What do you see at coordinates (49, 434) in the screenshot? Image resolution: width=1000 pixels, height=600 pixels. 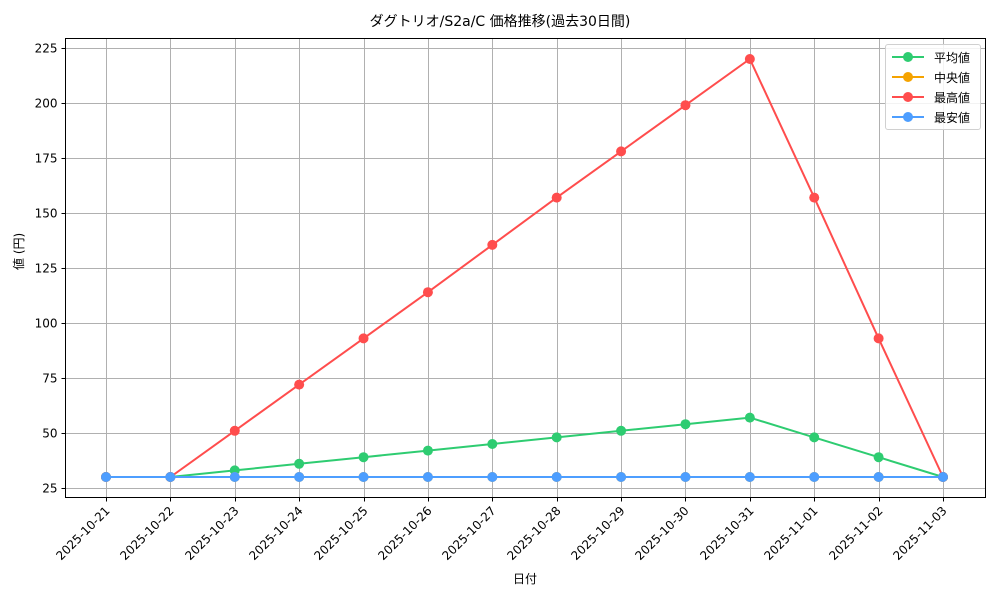 I see `y-tick-label: 50` at bounding box center [49, 434].